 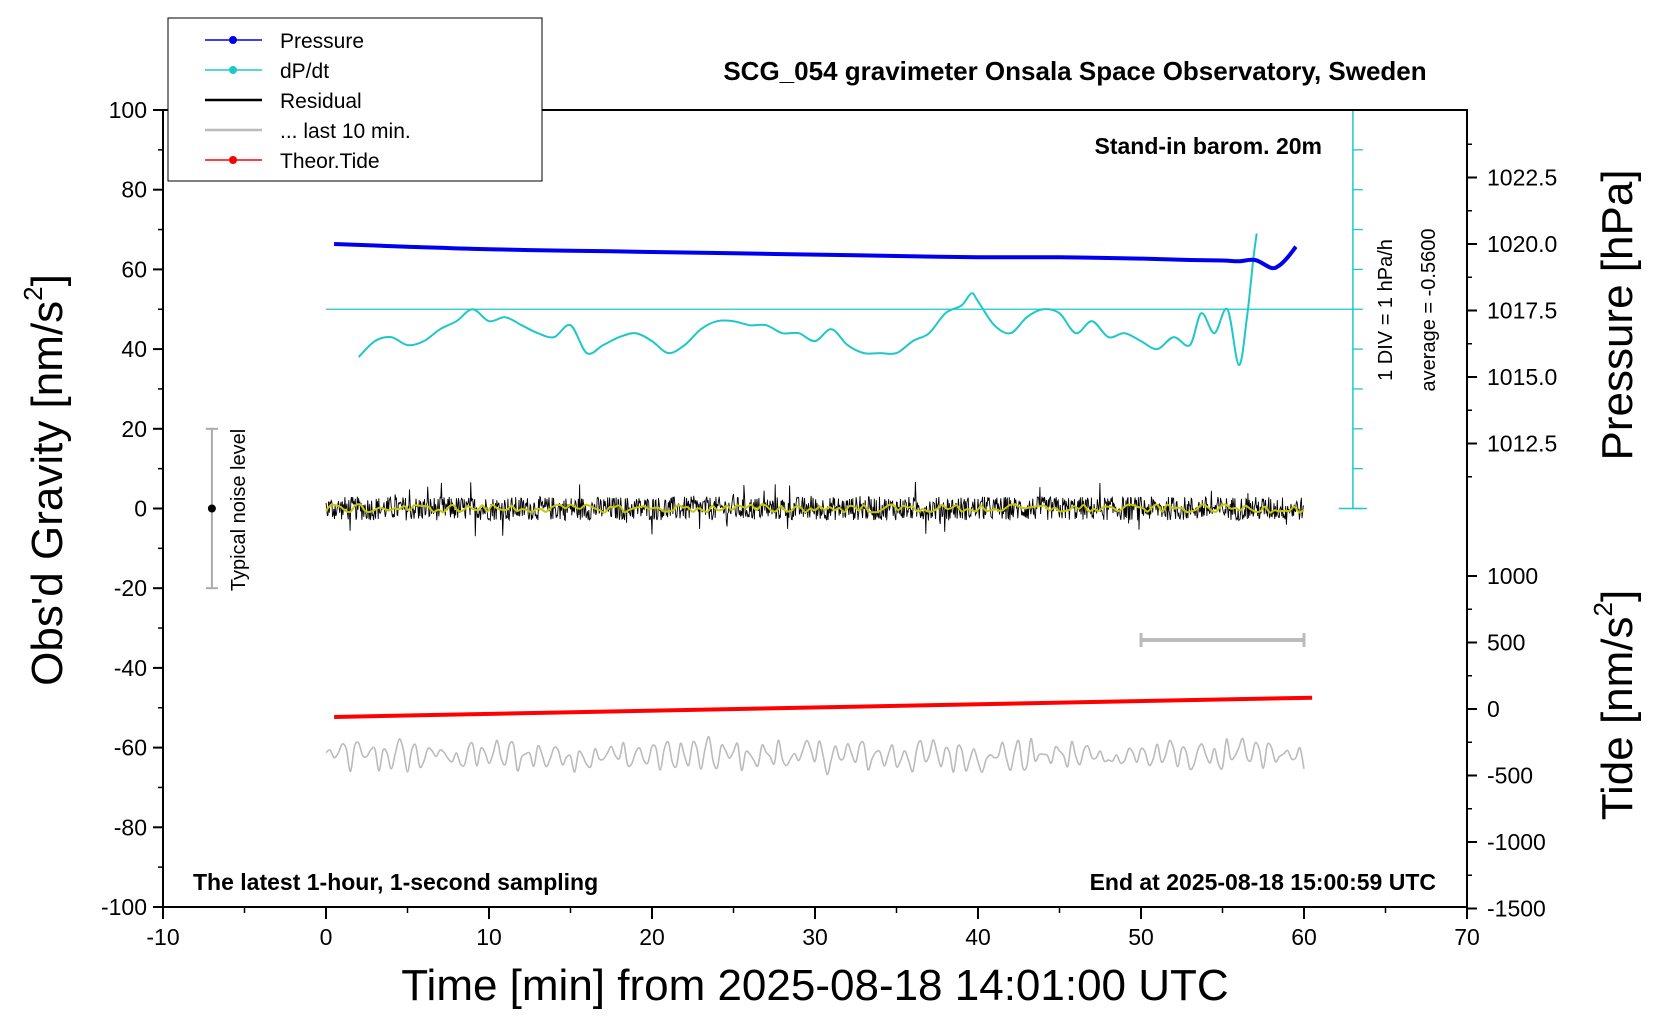 I want to click on y-tick-label: -60, so click(x=130, y=748).